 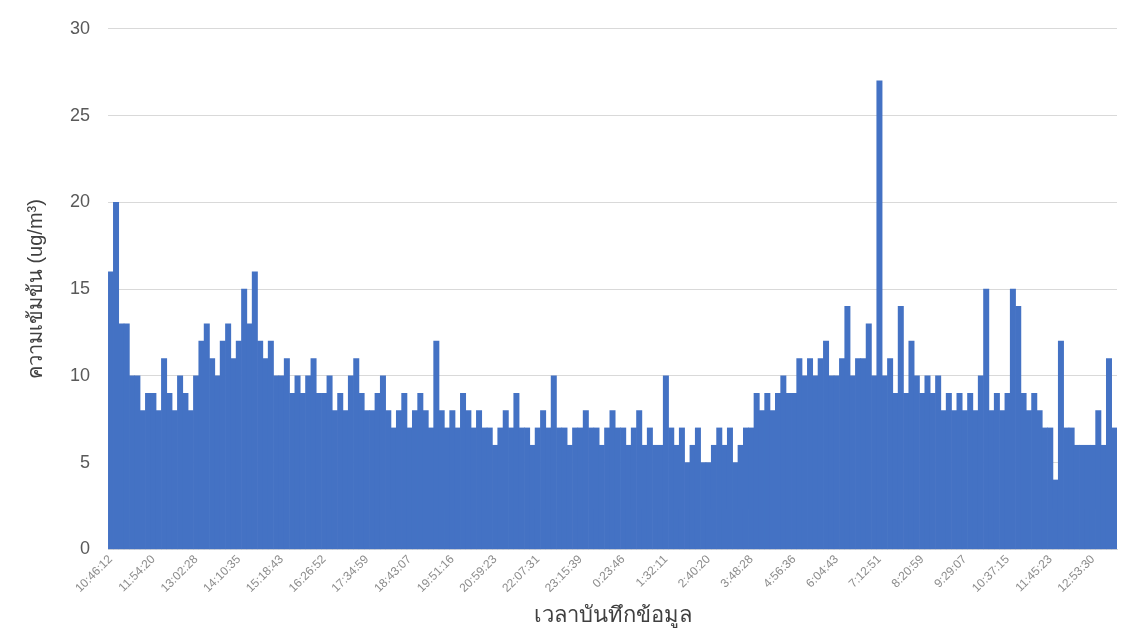 What do you see at coordinates (34, 289) in the screenshot?
I see `y-axis-title: ความเข้มข้น (ug/m³)` at bounding box center [34, 289].